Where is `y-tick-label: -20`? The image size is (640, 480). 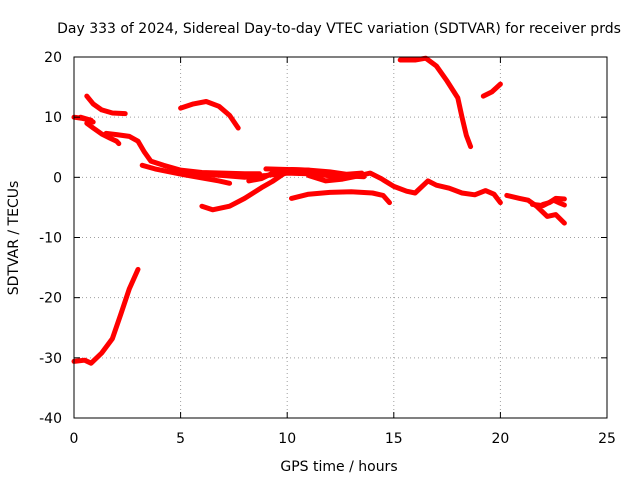 y-tick-label: -20 is located at coordinates (50, 299).